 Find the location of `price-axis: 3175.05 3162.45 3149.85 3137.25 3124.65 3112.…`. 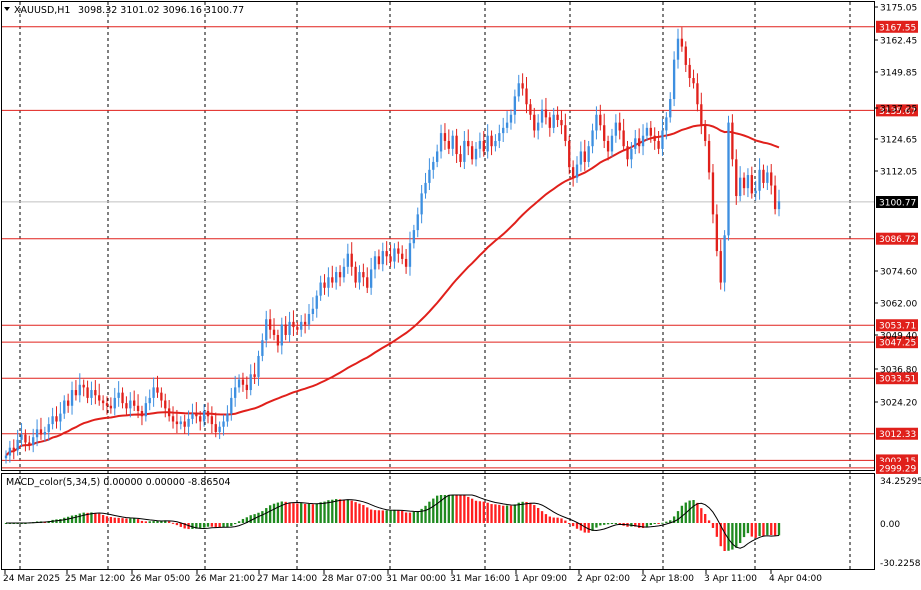

price-axis: 3175.05 3162.45 3149.85 3137.25 3124.65 3112.… is located at coordinates (896, 206).